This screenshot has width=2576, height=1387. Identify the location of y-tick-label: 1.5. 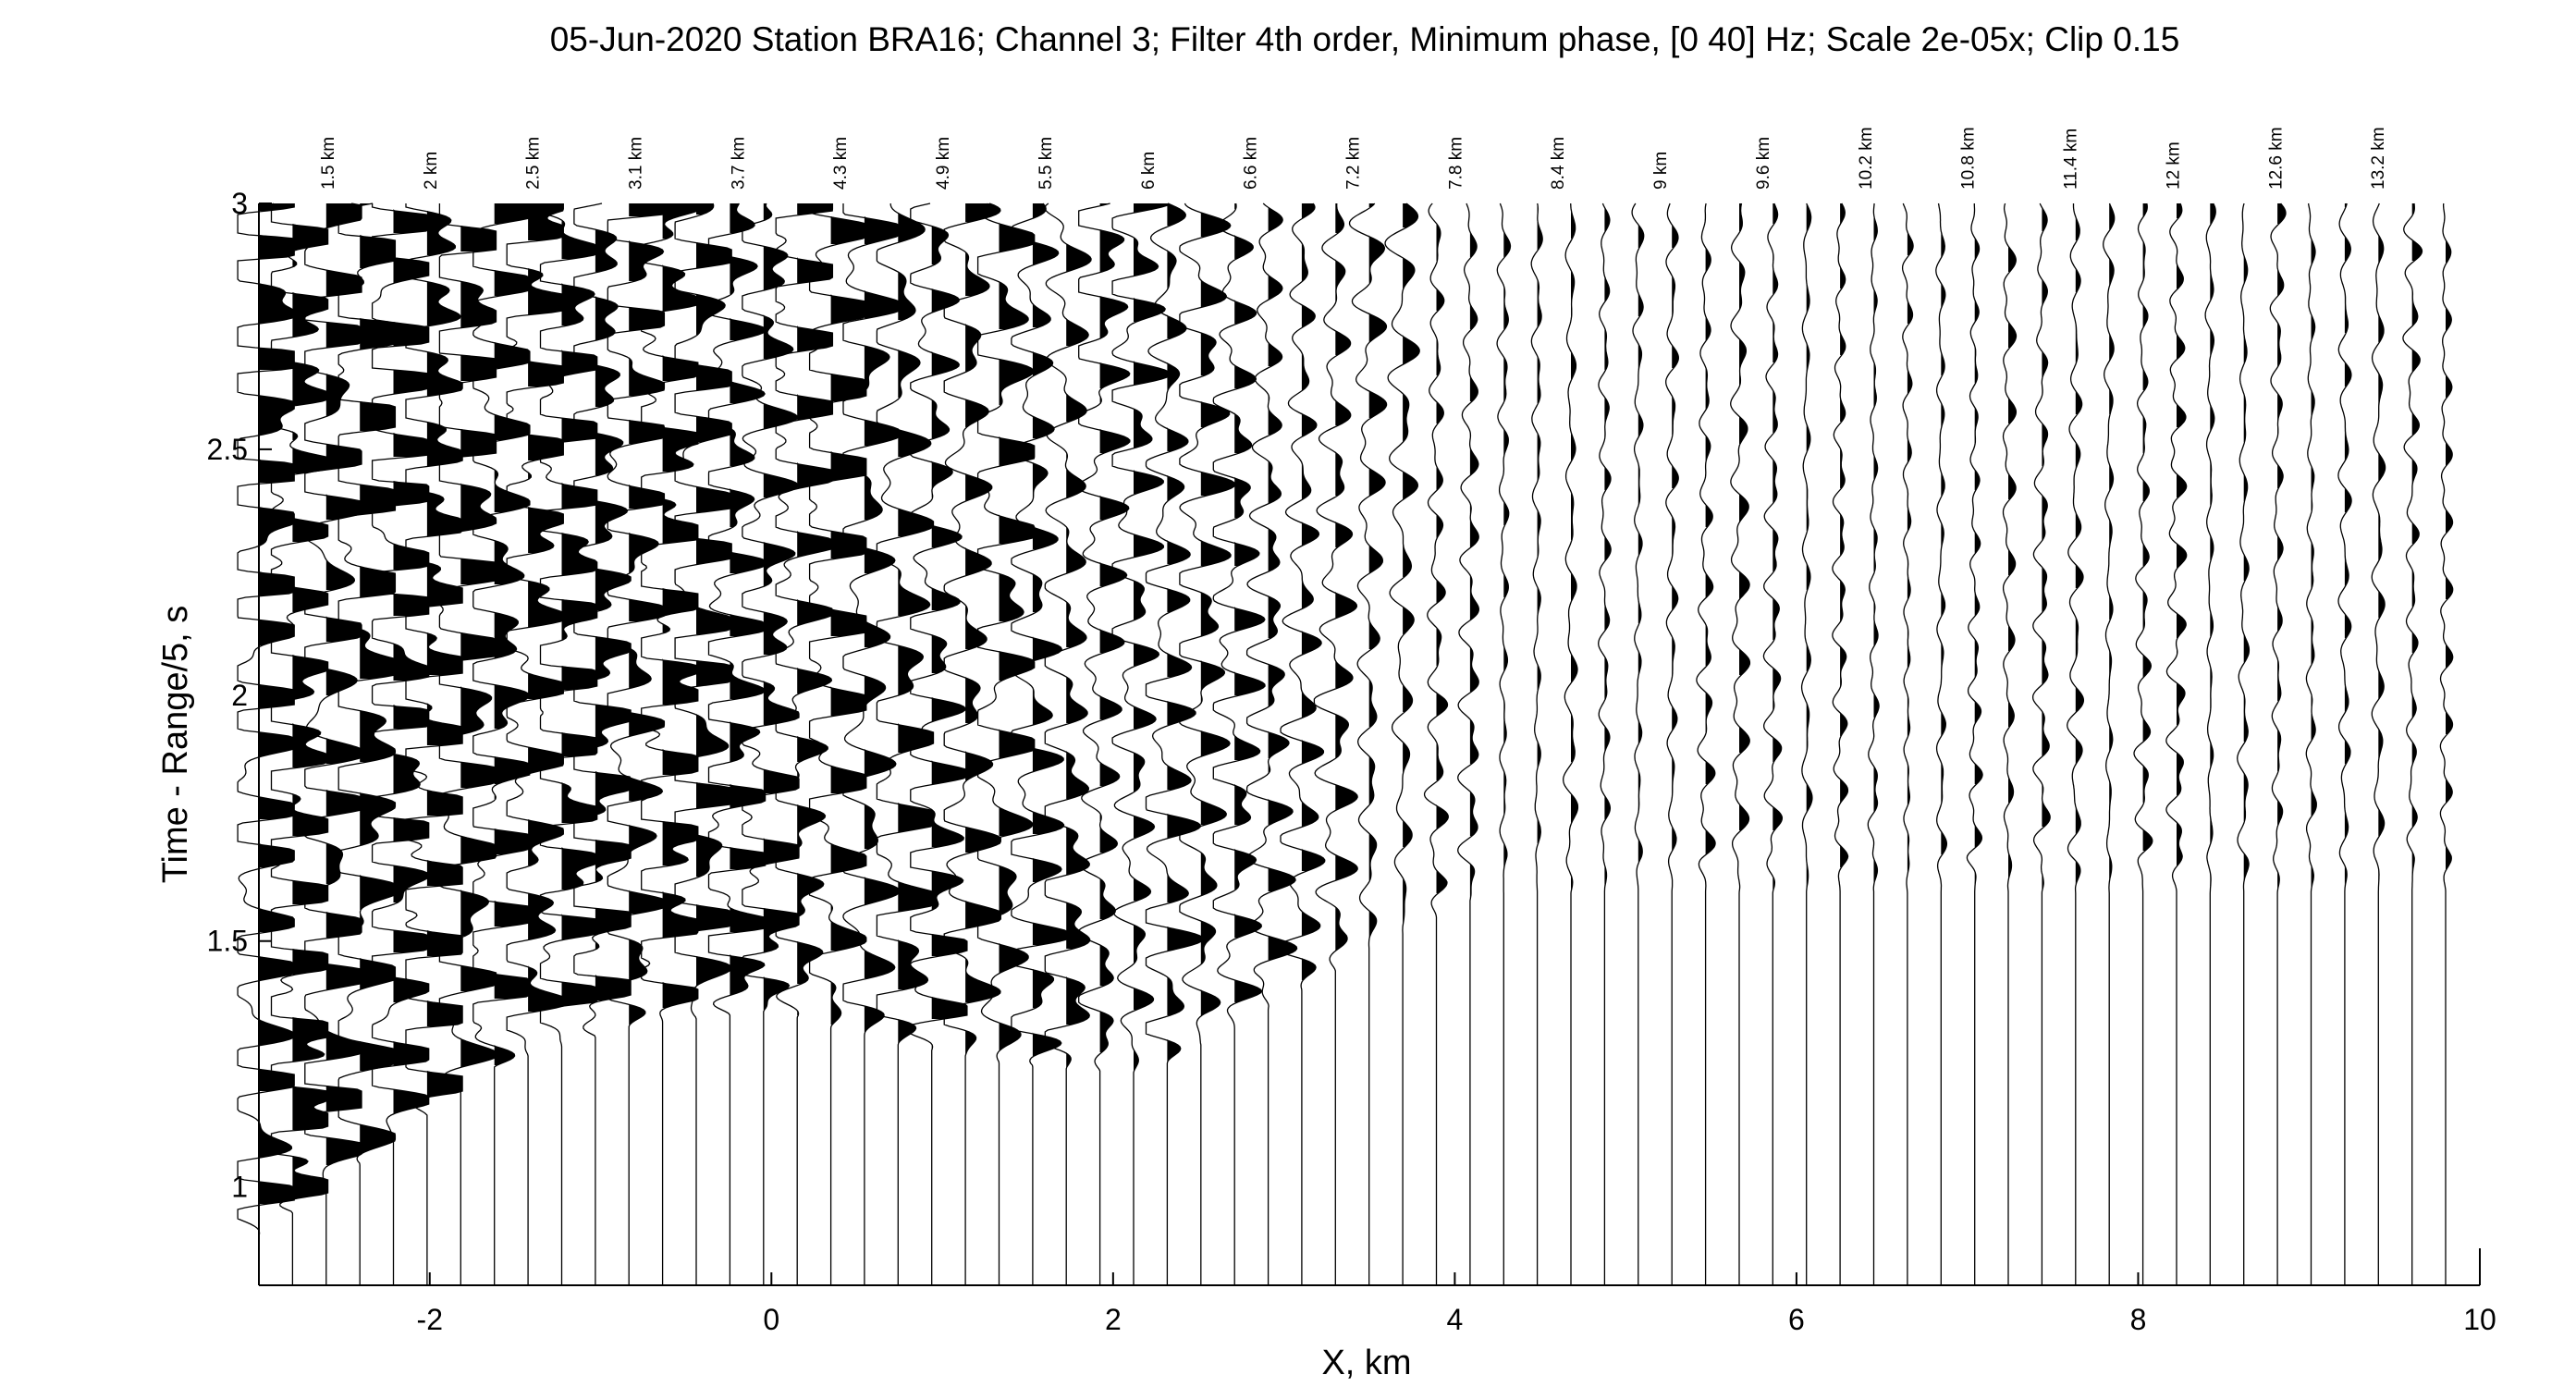
(227, 941).